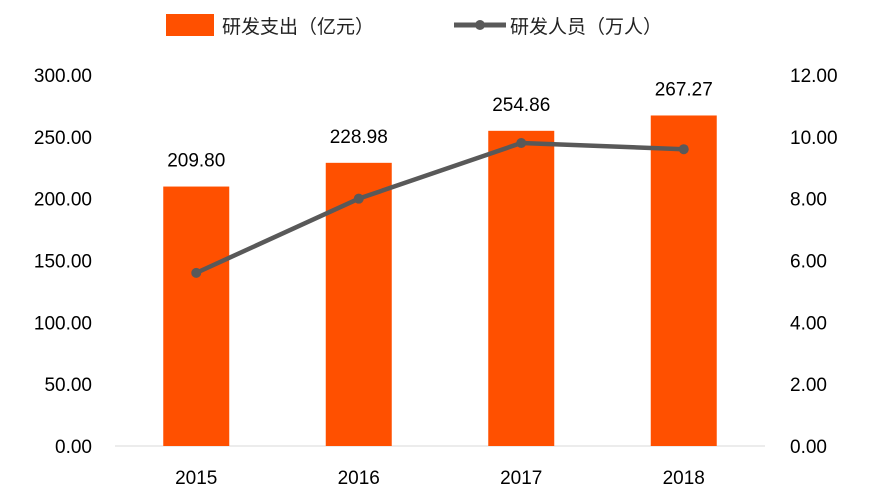 This screenshot has width=889, height=500. Describe the element at coordinates (63, 138) in the screenshot. I see `y-left-tick-label: 250.00` at that location.